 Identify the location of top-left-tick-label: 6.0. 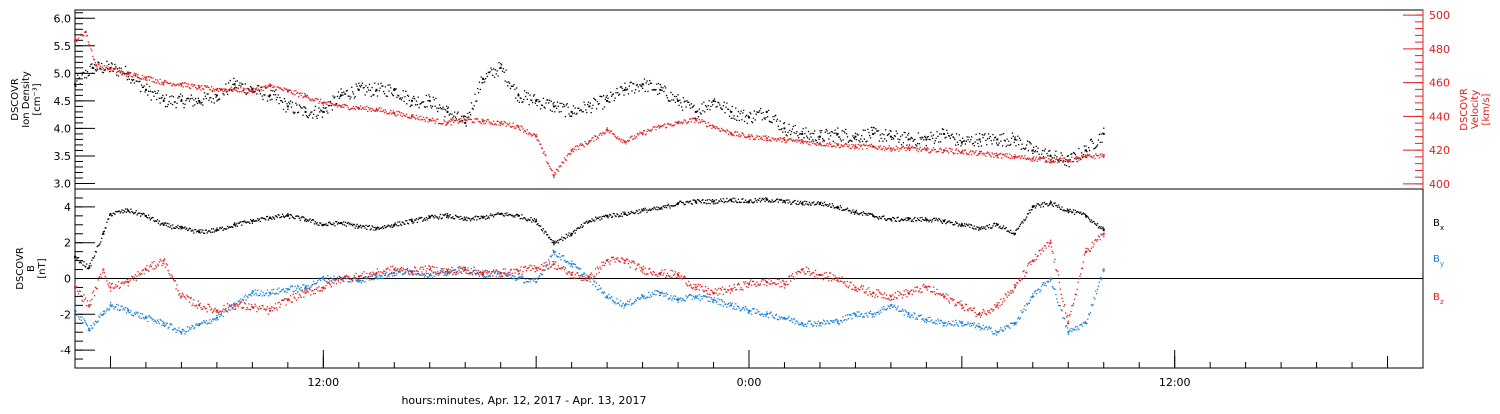
(63, 18).